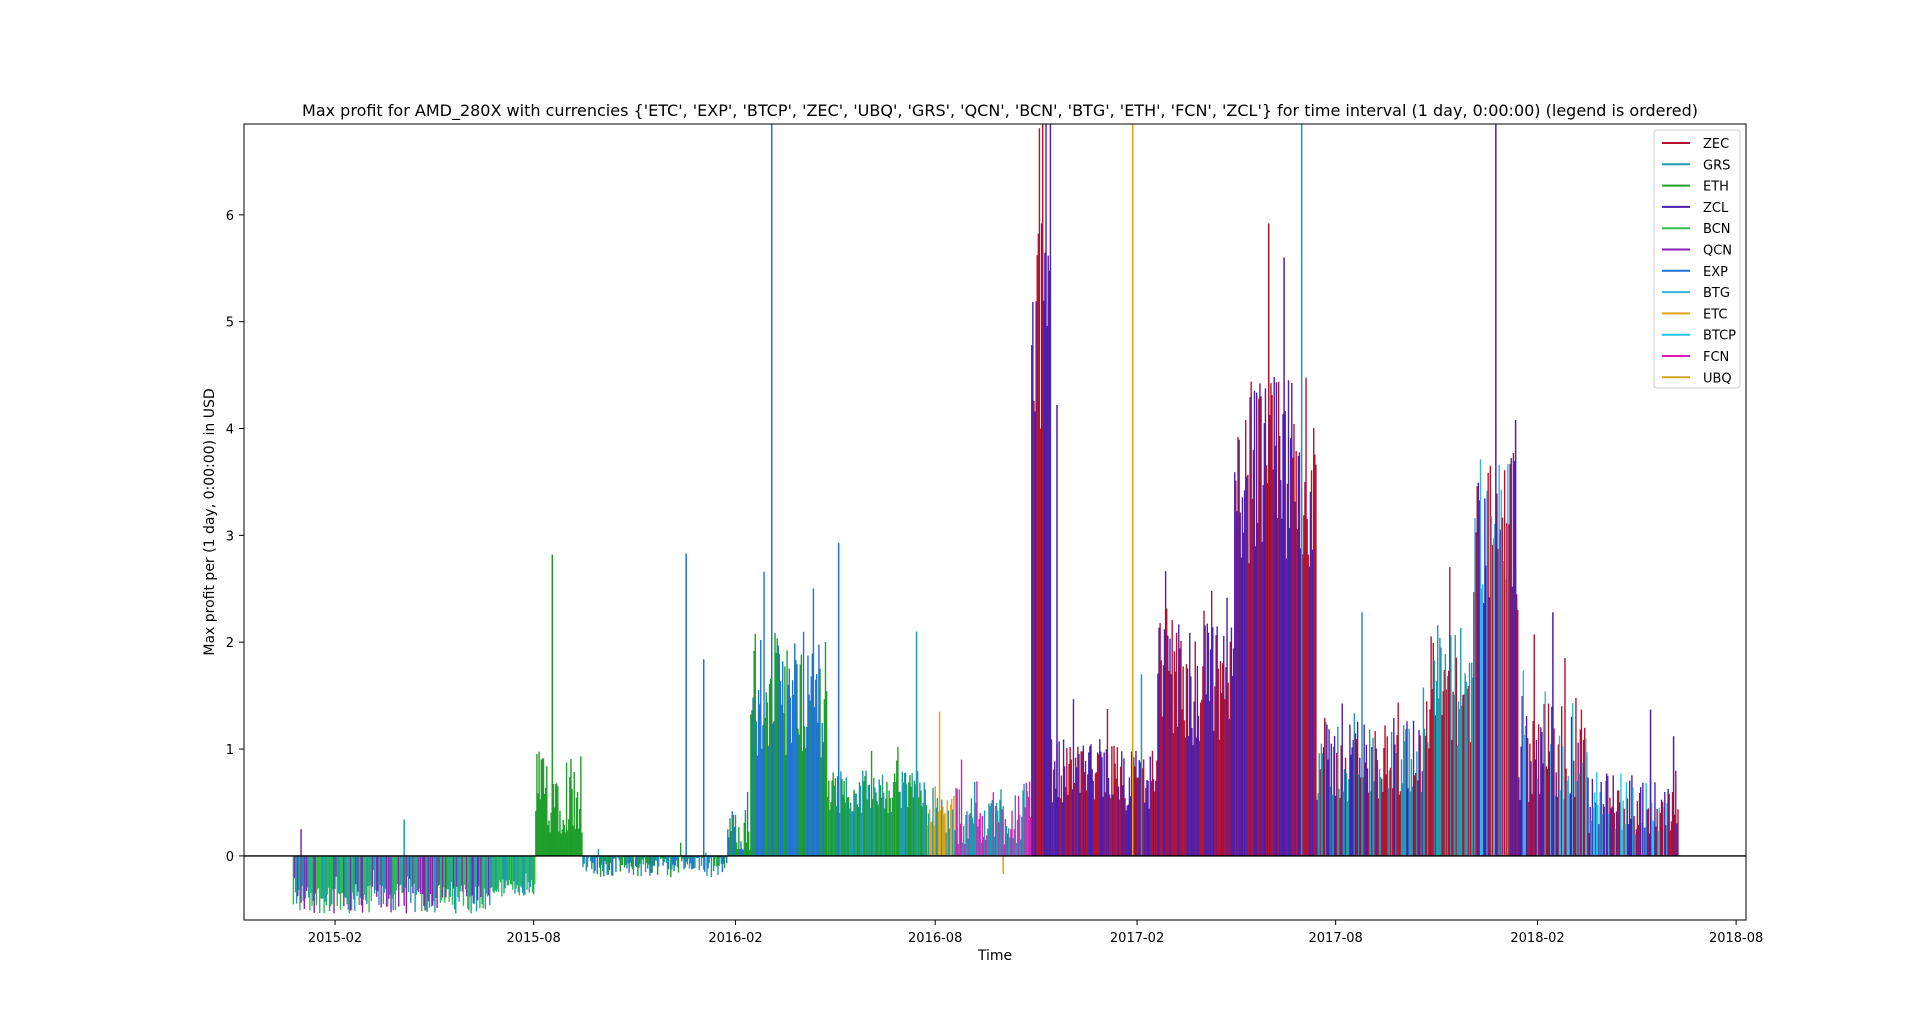  What do you see at coordinates (1717, 378) in the screenshot?
I see `legend-label: UBQ` at bounding box center [1717, 378].